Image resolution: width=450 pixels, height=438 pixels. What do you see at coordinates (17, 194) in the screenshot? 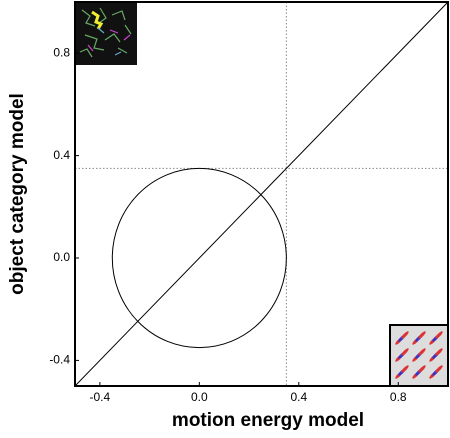
I see `y-axis-label: object category model` at bounding box center [17, 194].